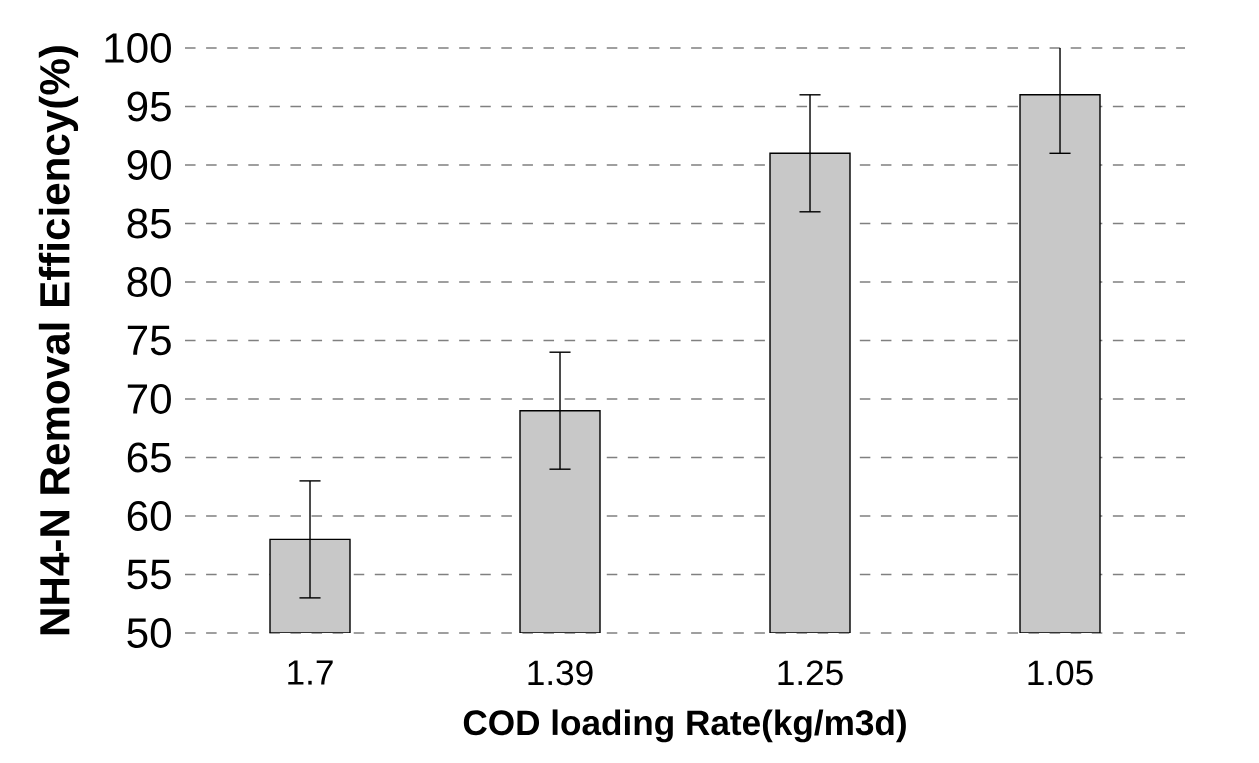 This screenshot has height=763, width=1259. I want to click on y-tick-label: 75, so click(149, 340).